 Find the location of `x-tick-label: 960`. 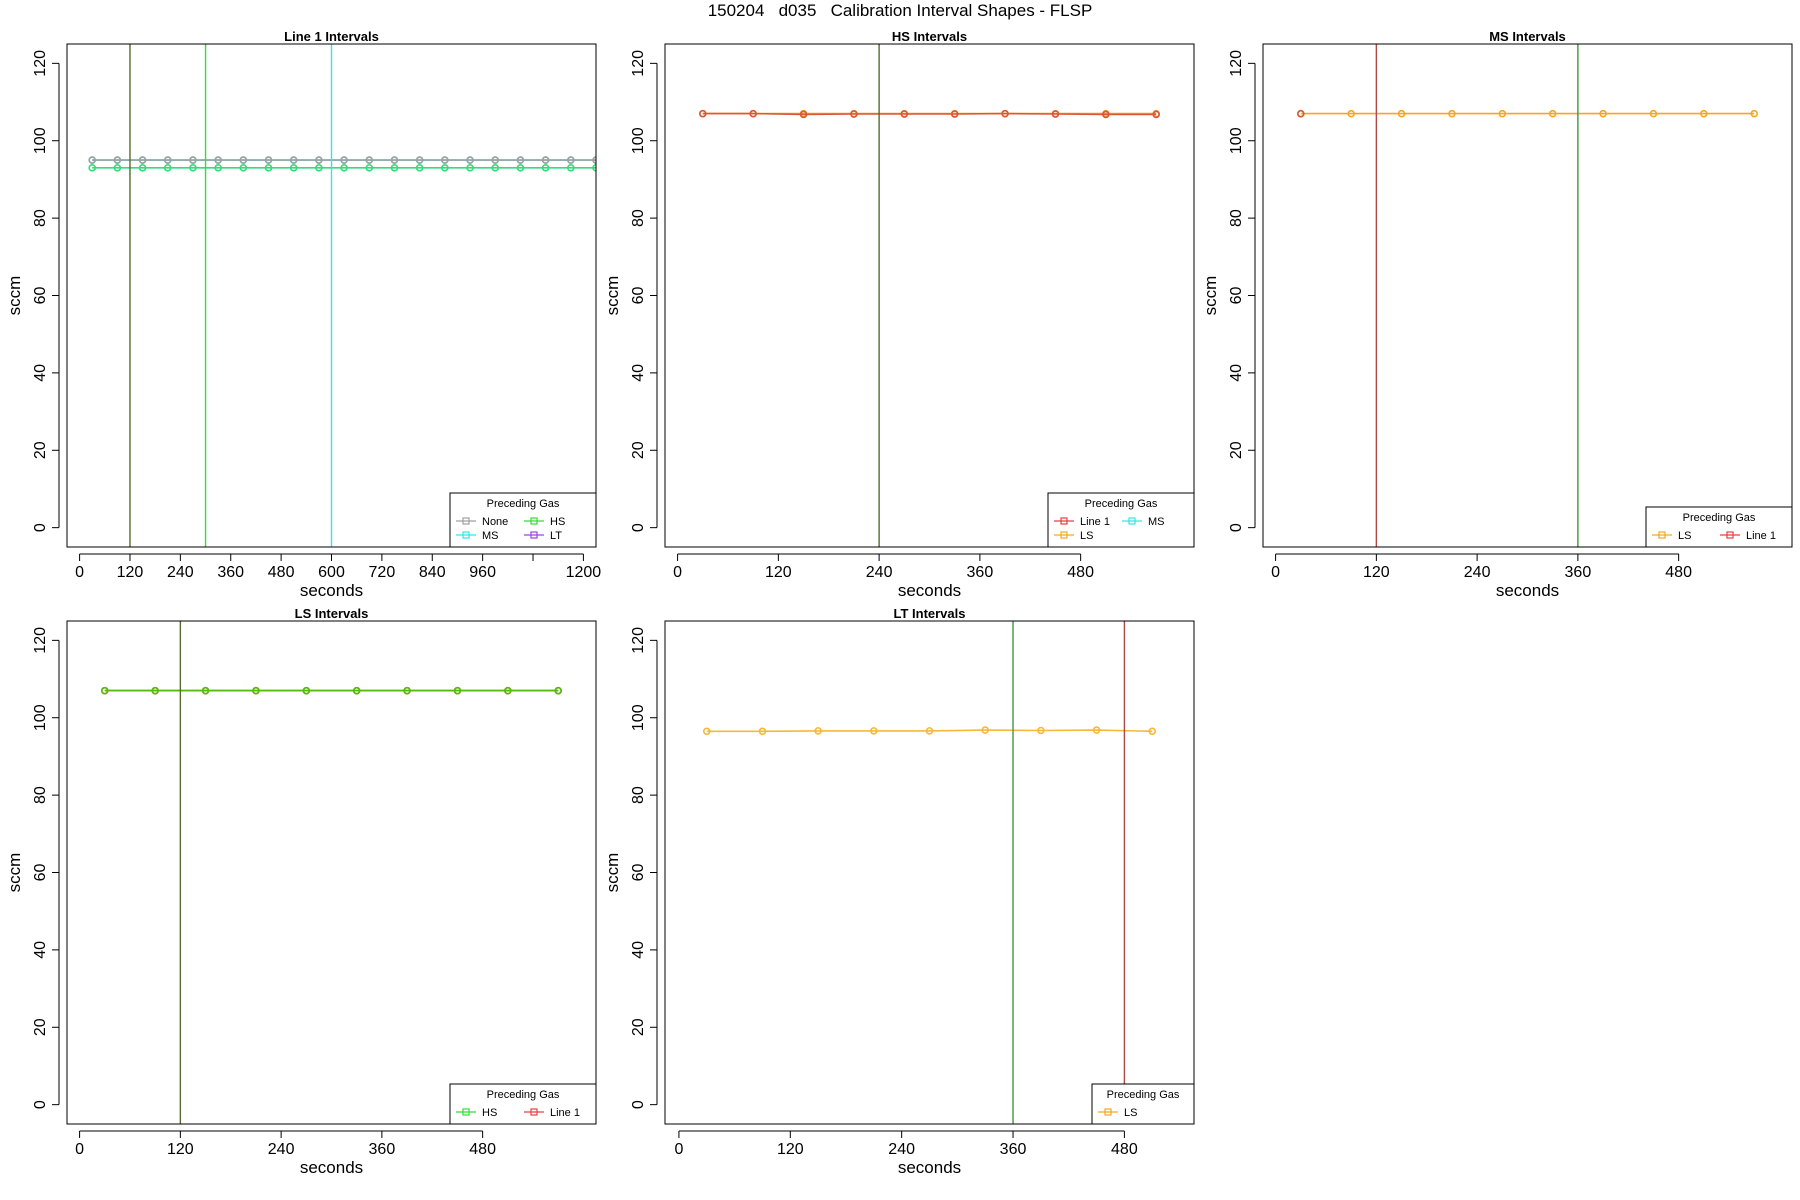

x-tick-label: 960 is located at coordinates (482, 572).